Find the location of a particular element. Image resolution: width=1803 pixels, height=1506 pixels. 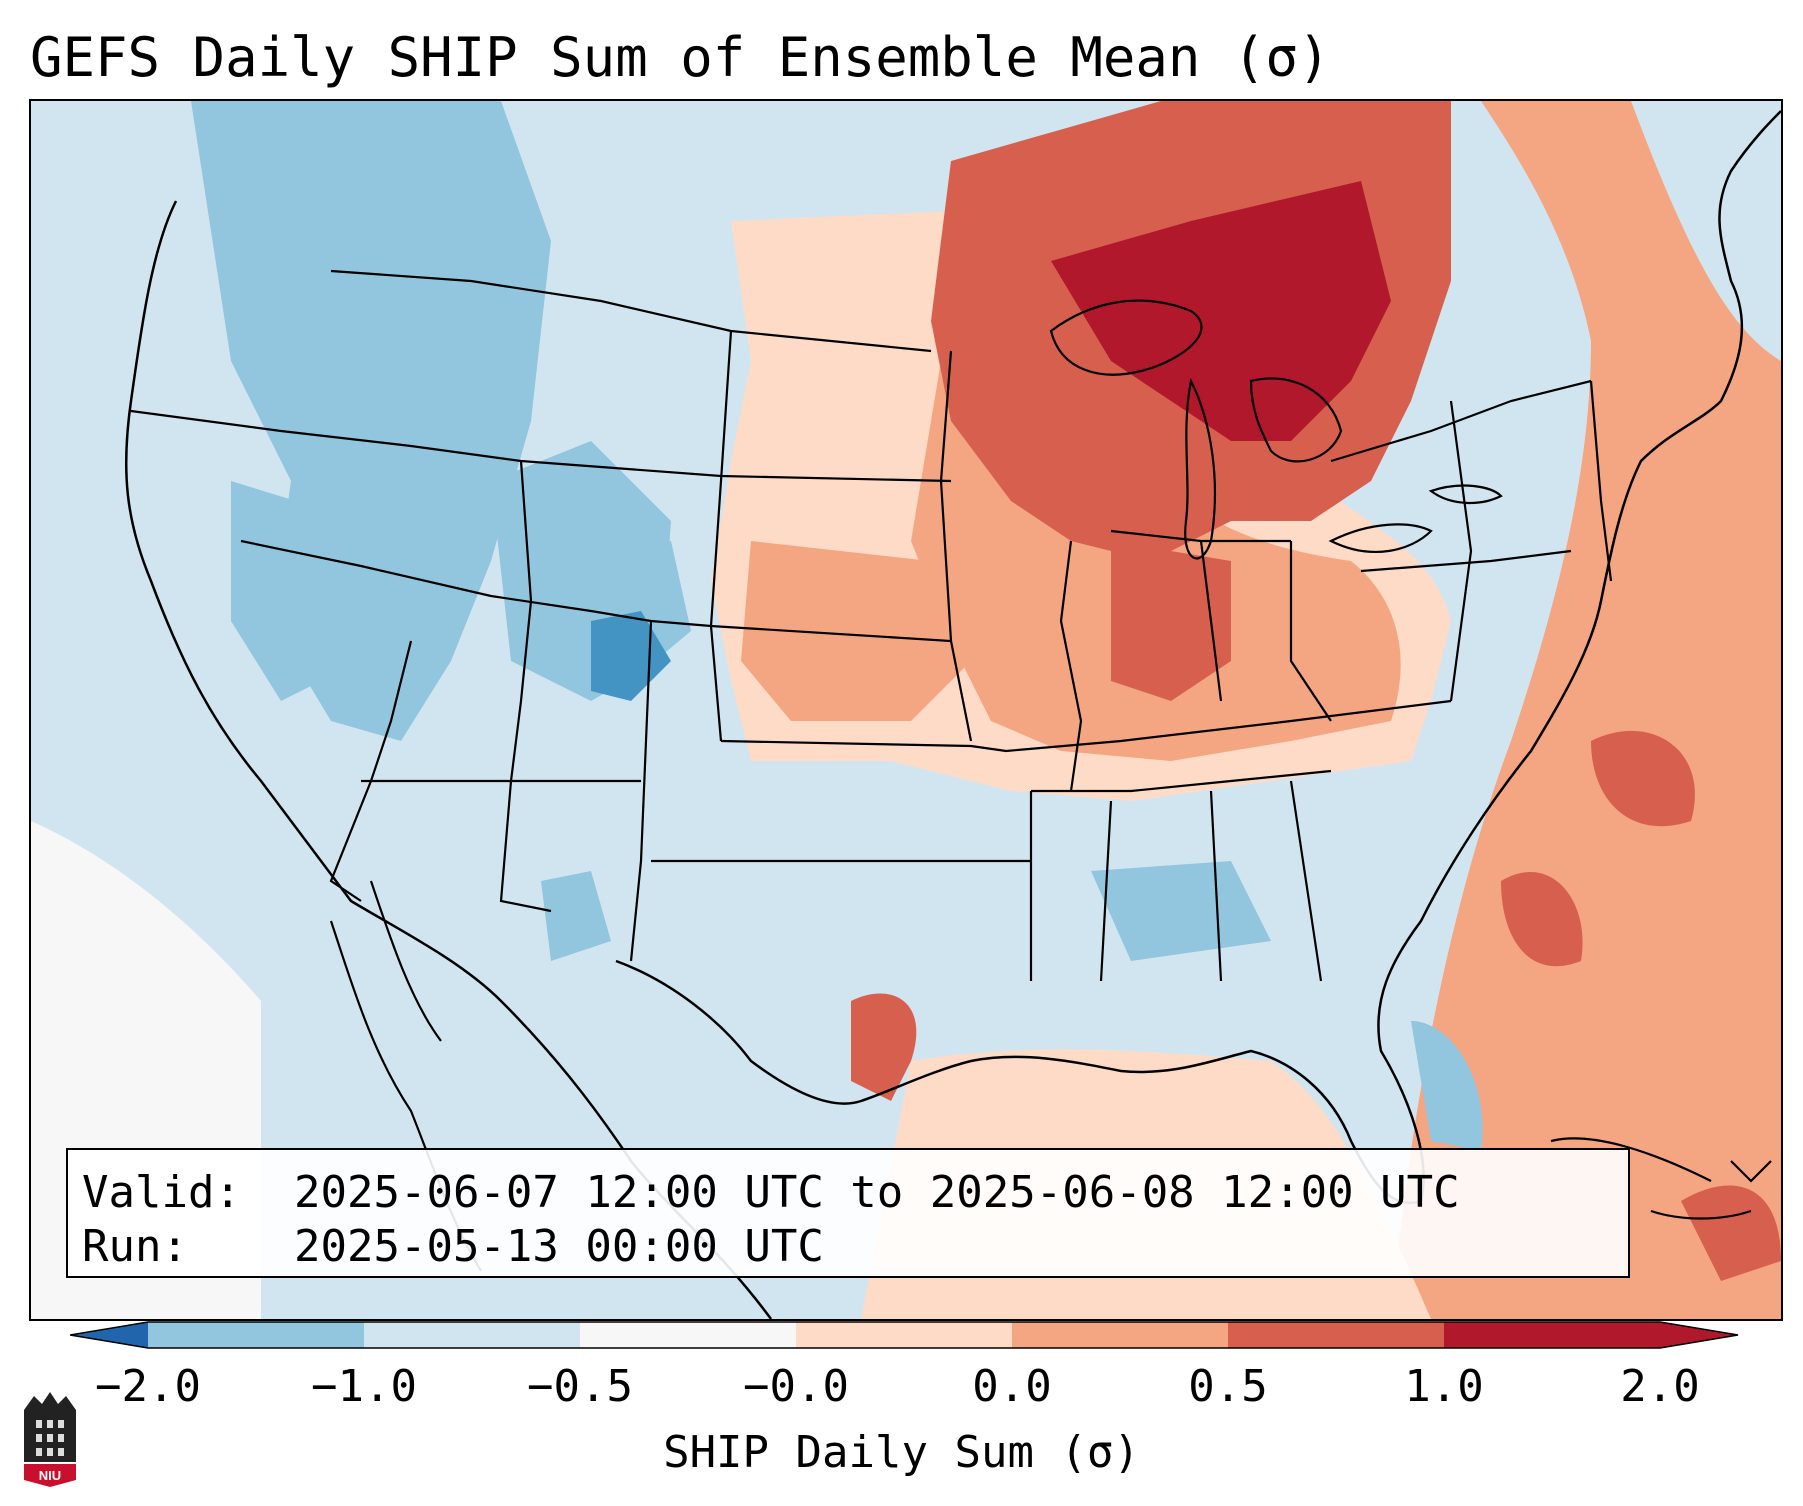

florida-cool-patch is located at coordinates (1447, 1086).